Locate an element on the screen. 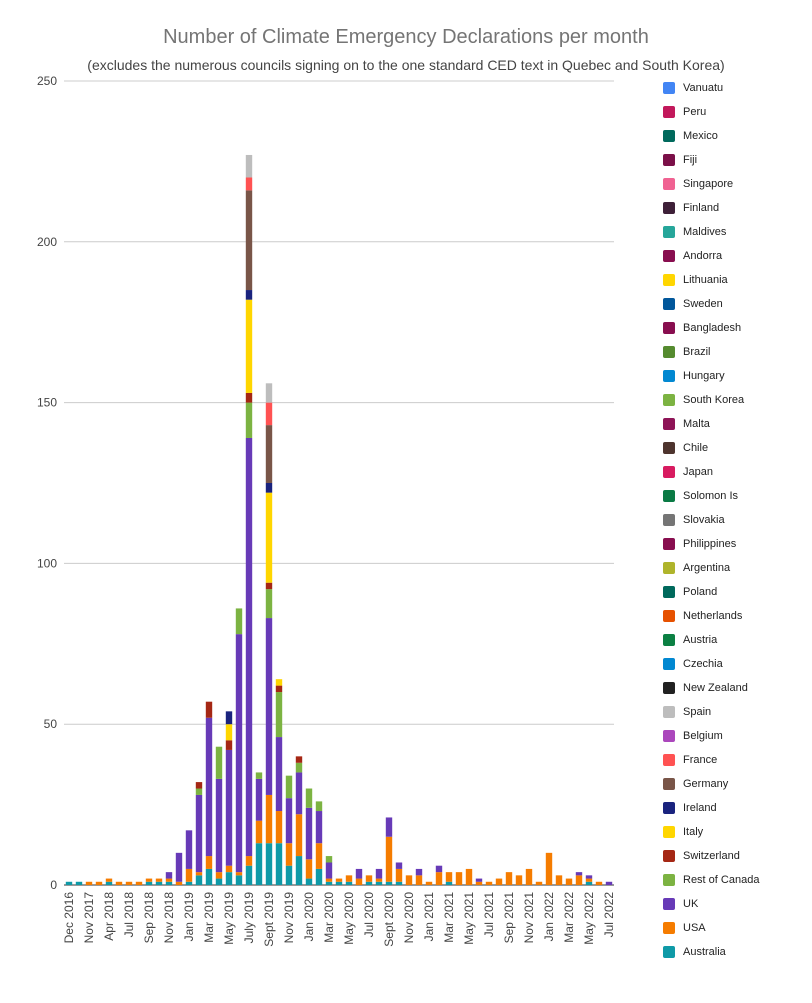 The width and height of the screenshot is (812, 1003). x-tick-label: Mar 2020 is located at coordinates (329, 917).